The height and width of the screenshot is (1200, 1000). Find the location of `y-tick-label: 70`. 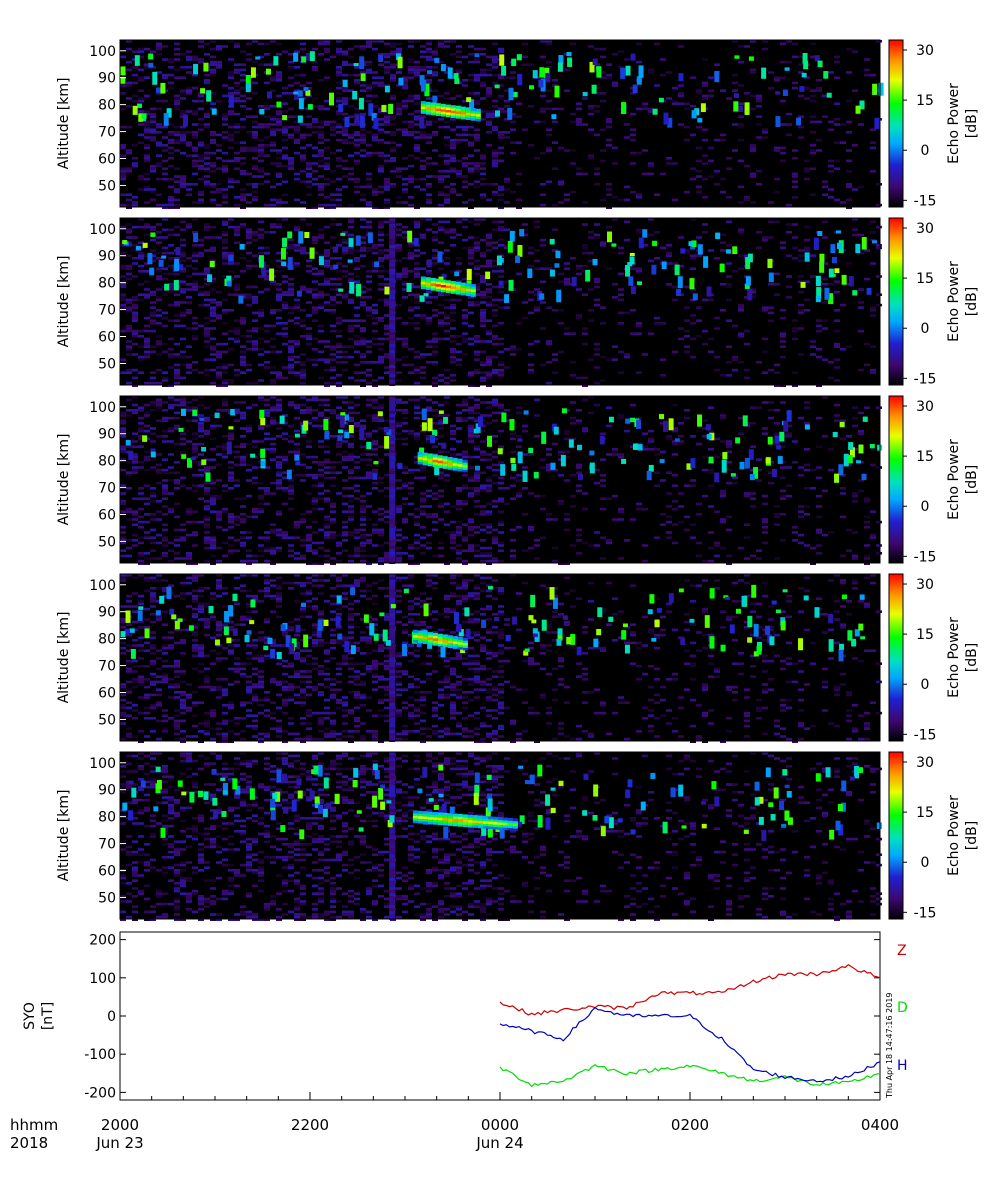

y-tick-label: 70 is located at coordinates (107, 489).